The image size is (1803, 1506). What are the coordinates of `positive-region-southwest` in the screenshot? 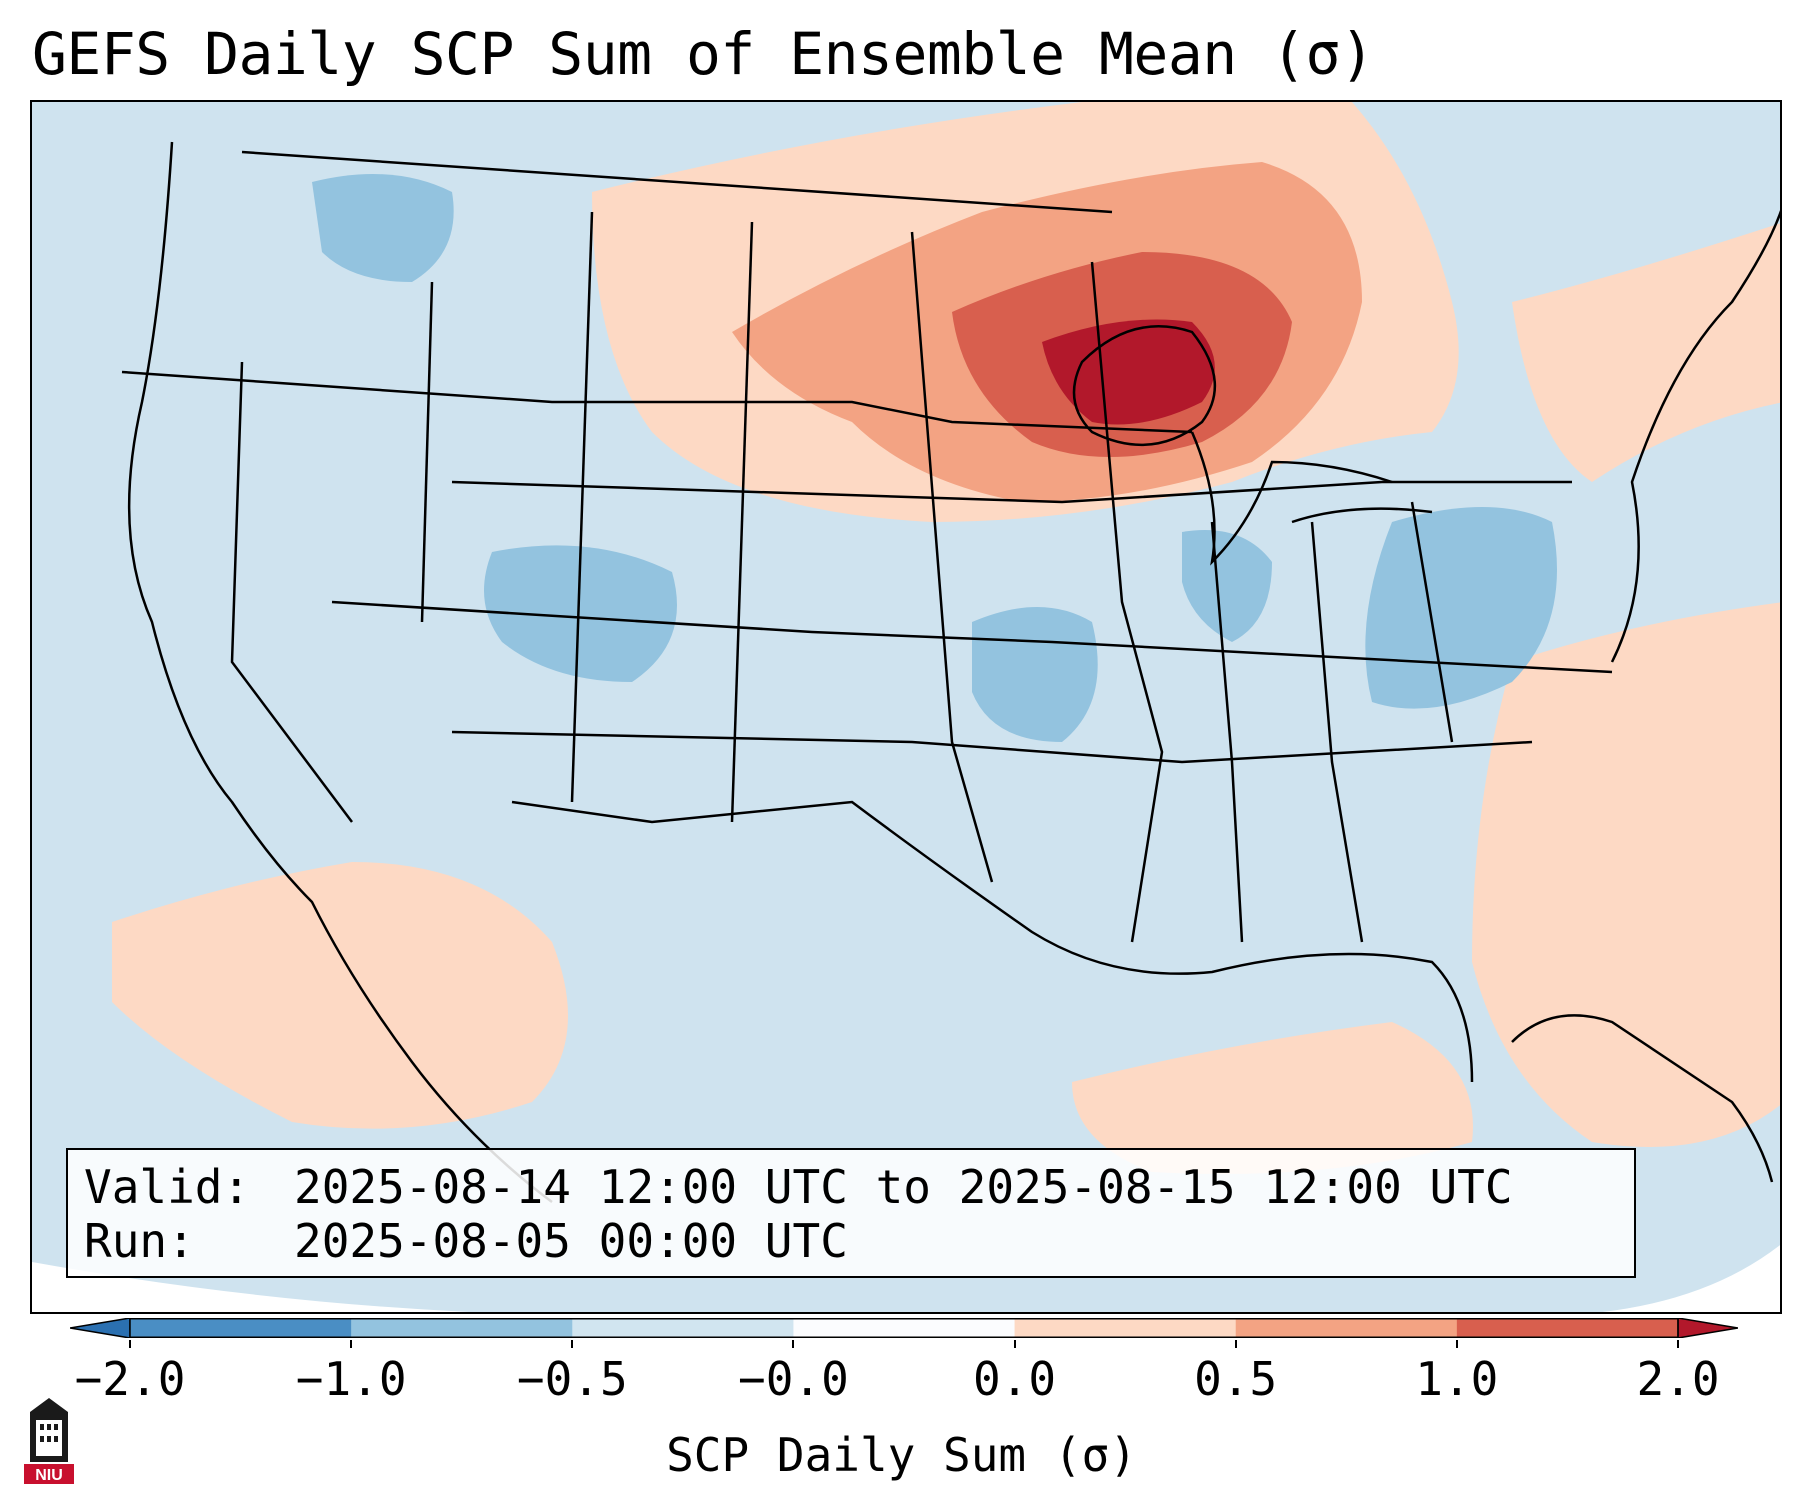 It's located at (340, 995).